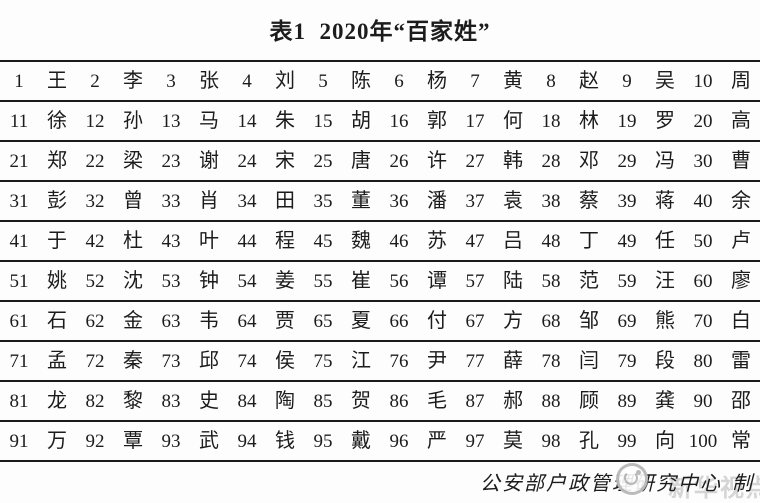  Describe the element at coordinates (361, 241) in the screenshot. I see `surname-cell: 魏` at that location.